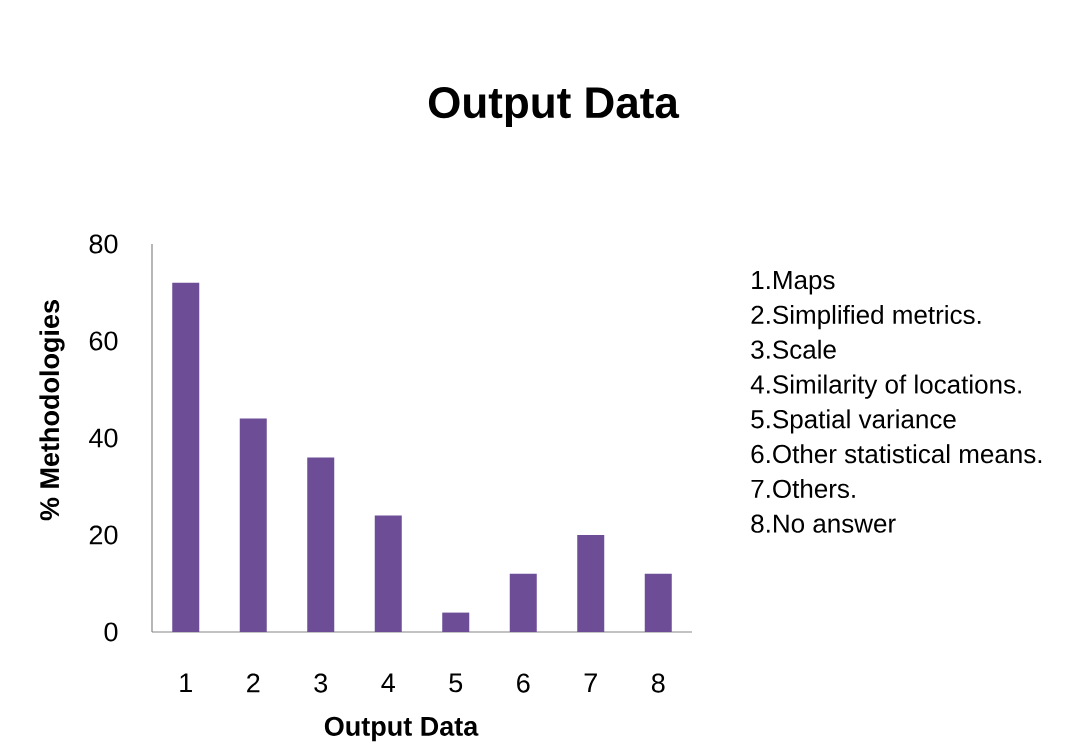 The width and height of the screenshot is (1073, 748). Describe the element at coordinates (853, 421) in the screenshot. I see `text: 5.Spatial variance` at that location.